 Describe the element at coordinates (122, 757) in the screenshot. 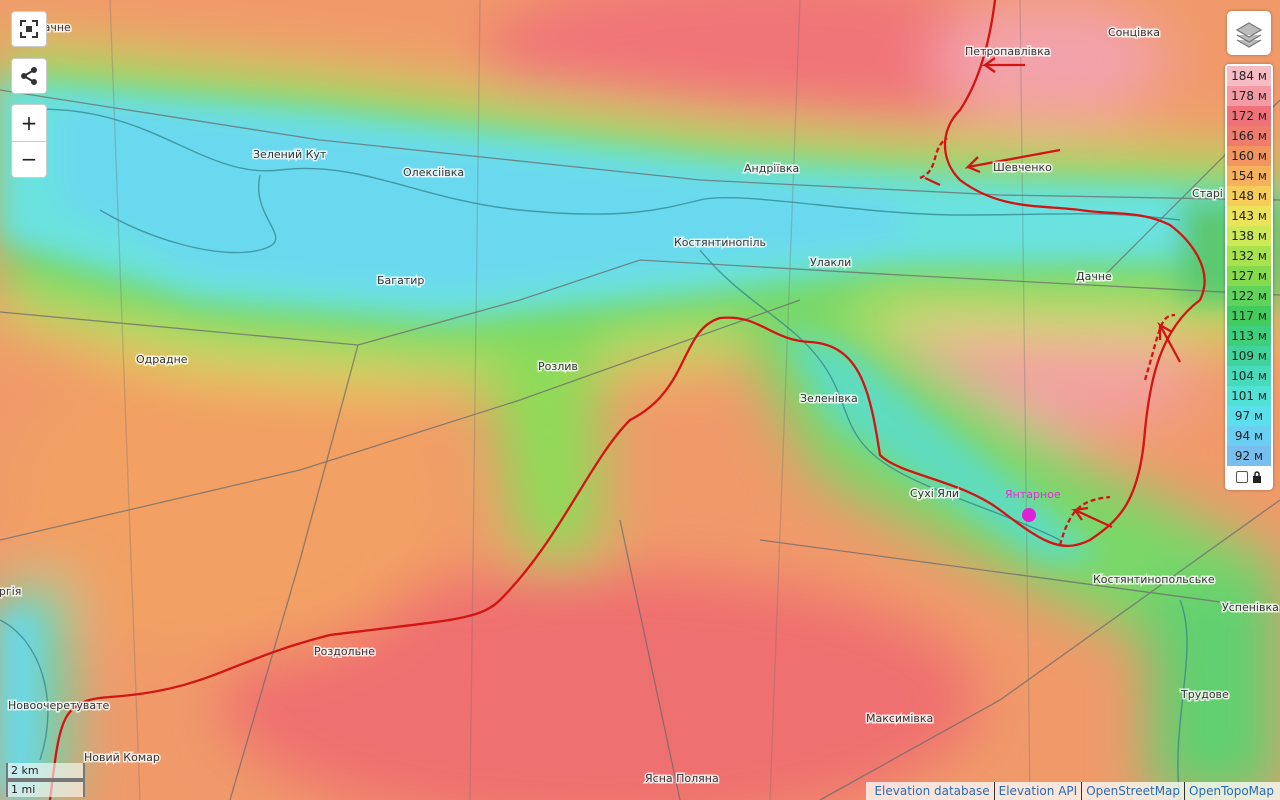

I see `place-label: Новий Комар` at that location.